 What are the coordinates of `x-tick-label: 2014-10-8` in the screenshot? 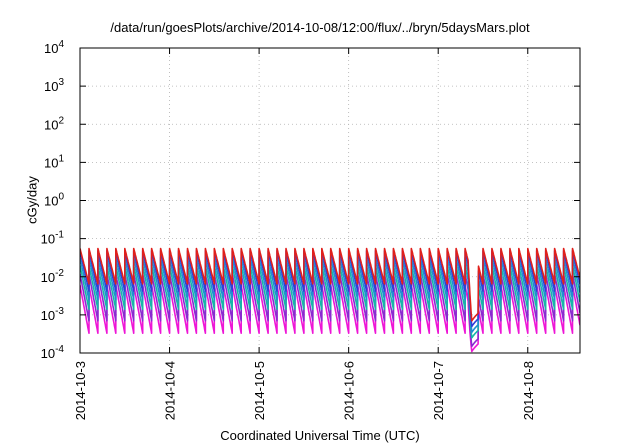 It's located at (528, 390).